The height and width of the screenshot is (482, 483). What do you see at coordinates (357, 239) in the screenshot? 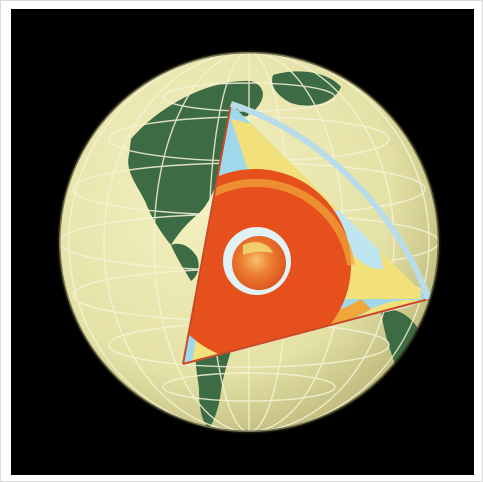
I see `mantle-cool-lobe` at bounding box center [357, 239].